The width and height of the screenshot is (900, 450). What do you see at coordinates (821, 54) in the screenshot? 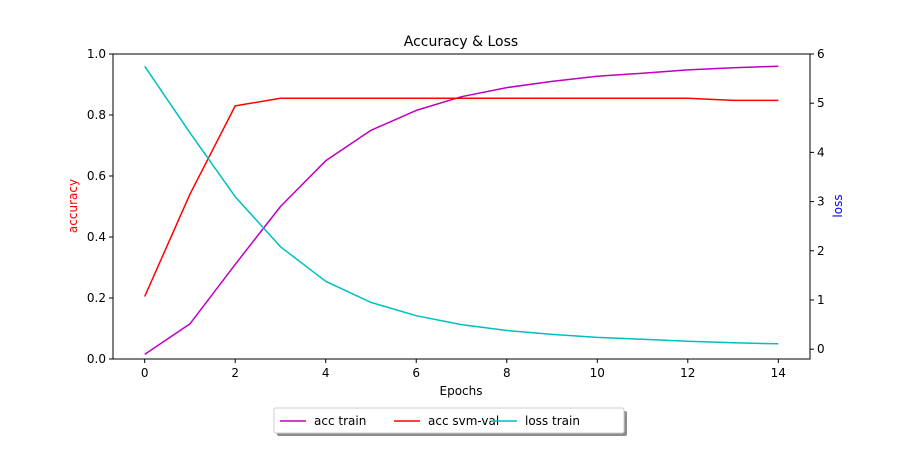
I see `y-right-tick-label: 6` at bounding box center [821, 54].